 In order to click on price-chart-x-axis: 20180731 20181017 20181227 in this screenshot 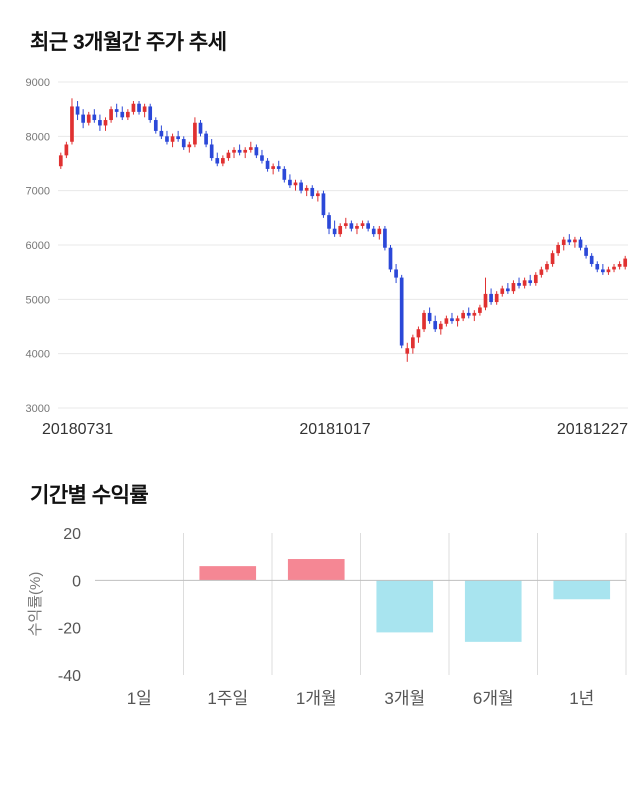, I will do `click(320, 427)`.